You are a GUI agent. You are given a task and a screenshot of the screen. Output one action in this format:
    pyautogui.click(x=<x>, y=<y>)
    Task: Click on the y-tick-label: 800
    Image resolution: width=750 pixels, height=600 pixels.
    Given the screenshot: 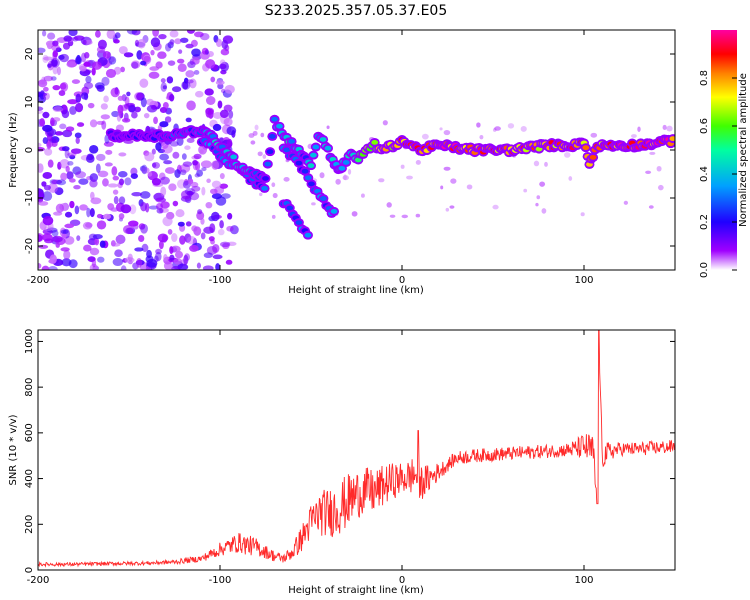 What is the action you would take?
    pyautogui.click(x=29, y=387)
    